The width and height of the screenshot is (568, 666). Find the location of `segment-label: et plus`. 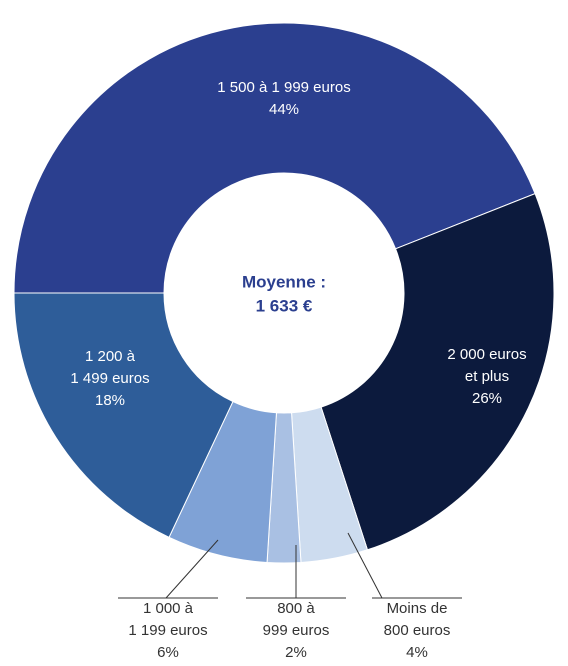

segment-label: et plus is located at coordinates (487, 376).